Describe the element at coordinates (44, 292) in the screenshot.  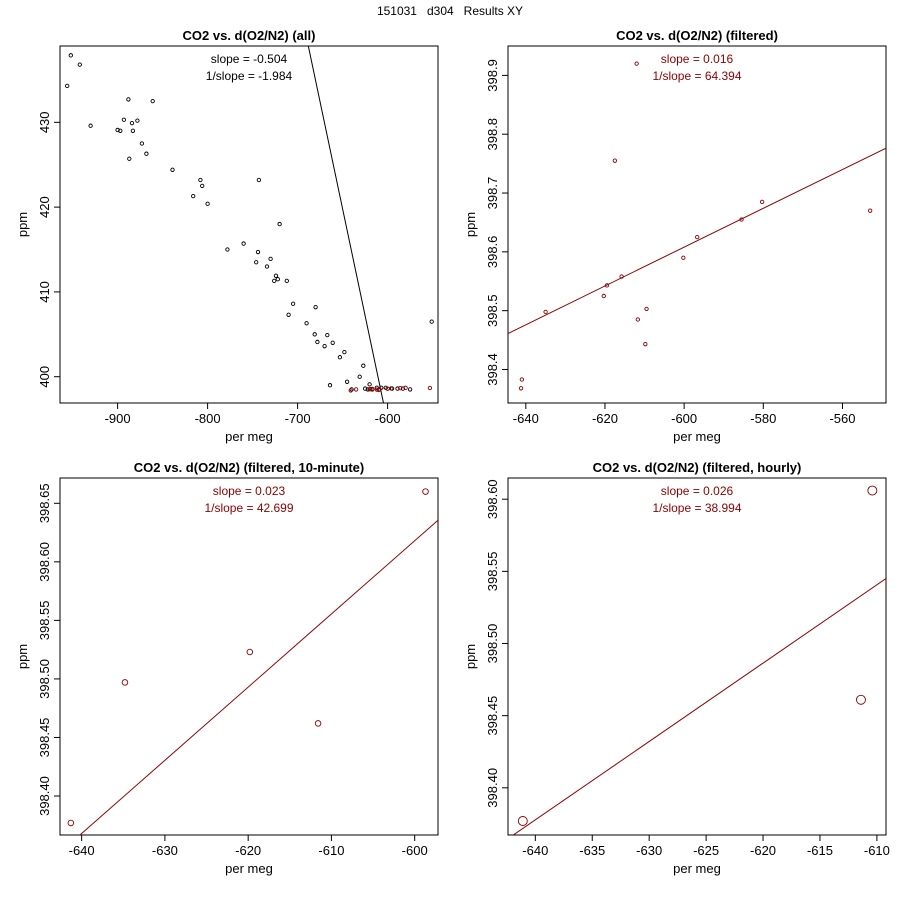
I see `y-tick-label: 410` at that location.